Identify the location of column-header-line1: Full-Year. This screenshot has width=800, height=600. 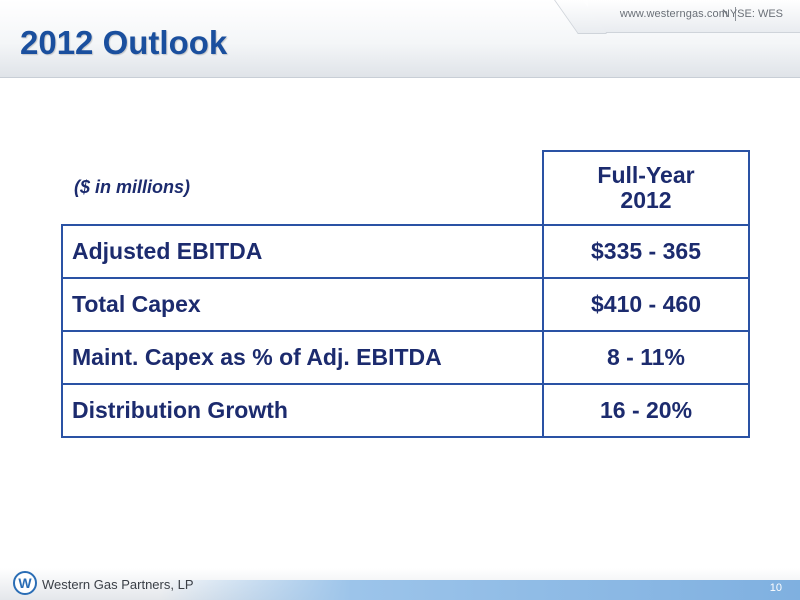
(646, 175).